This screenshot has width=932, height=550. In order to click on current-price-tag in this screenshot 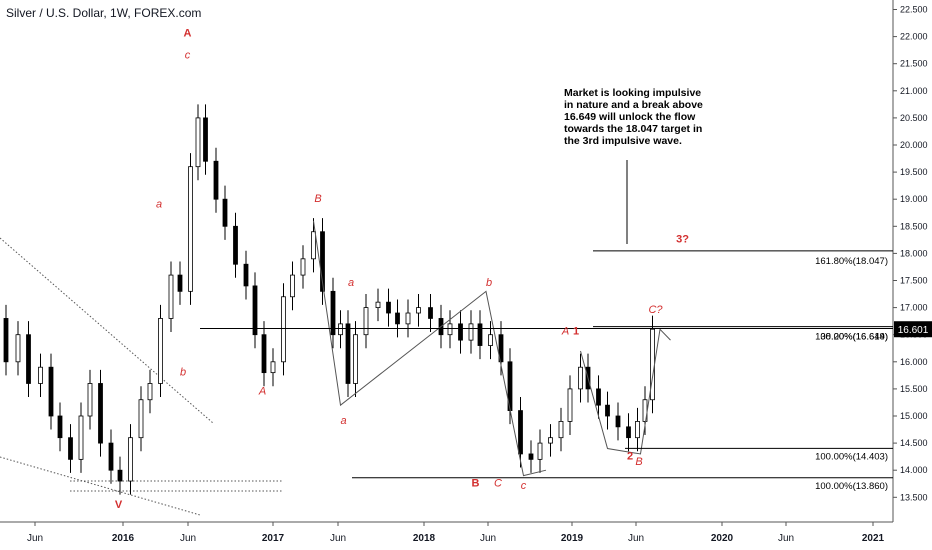, I will do `click(913, 329)`.